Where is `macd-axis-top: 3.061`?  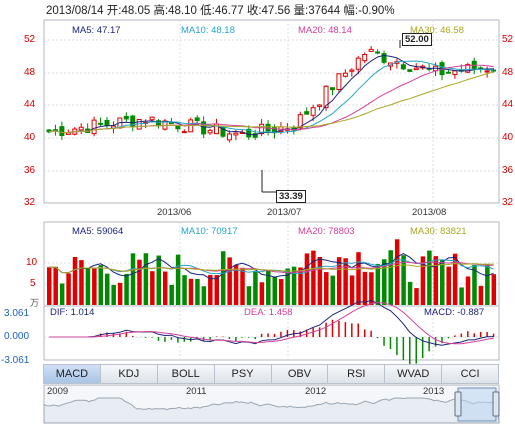 macd-axis-top: 3.061 is located at coordinates (17, 313).